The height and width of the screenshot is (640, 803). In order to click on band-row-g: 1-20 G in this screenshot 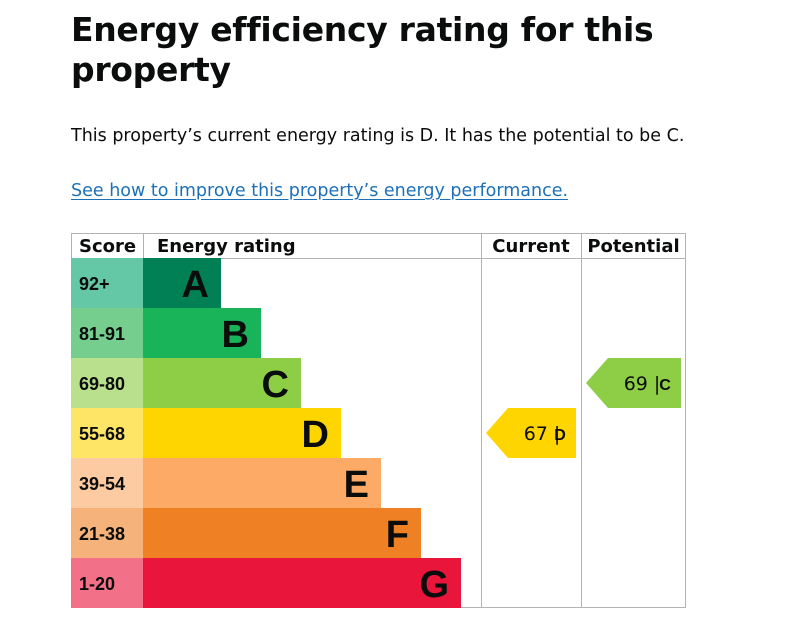, I will do `click(266, 583)`.